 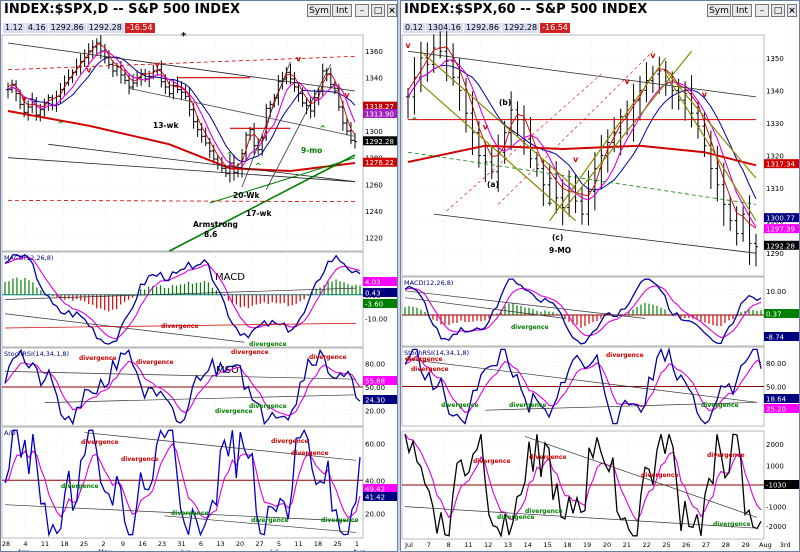 I want to click on x-tick-label: Jul, so click(x=408, y=545).